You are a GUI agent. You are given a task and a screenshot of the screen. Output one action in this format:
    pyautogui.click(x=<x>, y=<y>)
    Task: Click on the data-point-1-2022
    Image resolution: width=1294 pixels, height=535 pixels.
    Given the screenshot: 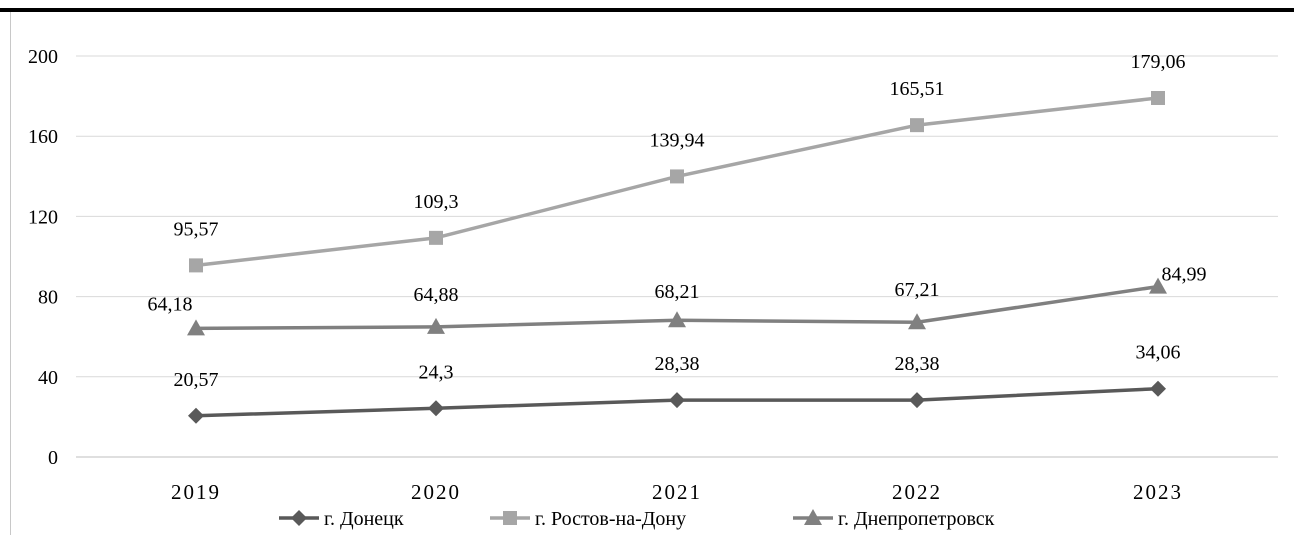 What is the action you would take?
    pyautogui.click(x=917, y=400)
    